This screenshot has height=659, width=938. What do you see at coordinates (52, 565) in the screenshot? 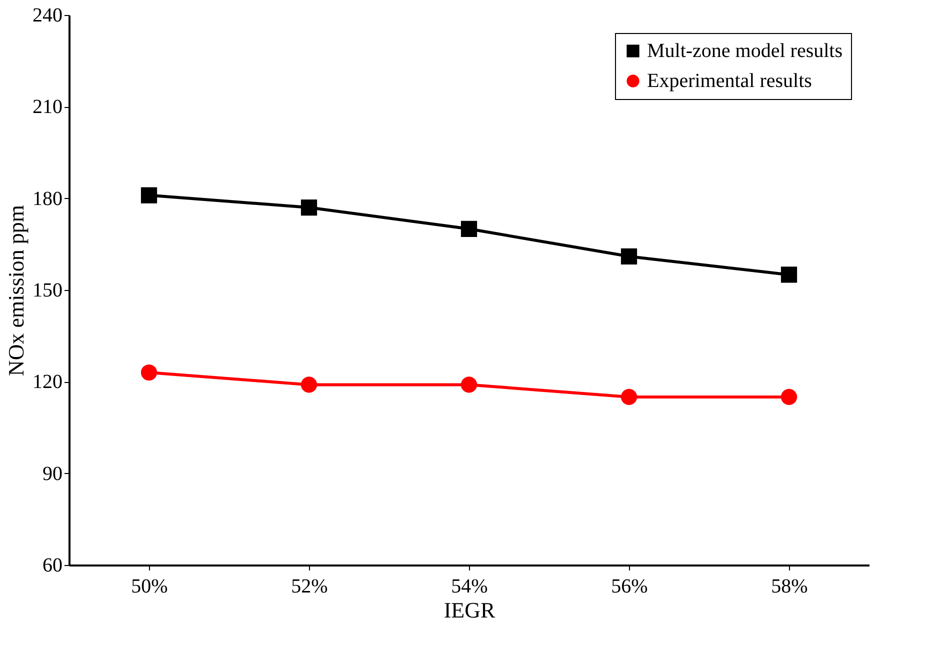
I see `y-tick-label: 60` at bounding box center [52, 565].